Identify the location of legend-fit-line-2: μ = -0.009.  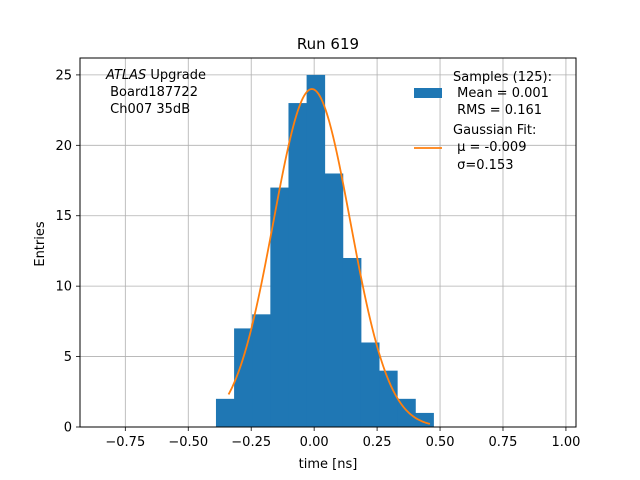
(489, 147).